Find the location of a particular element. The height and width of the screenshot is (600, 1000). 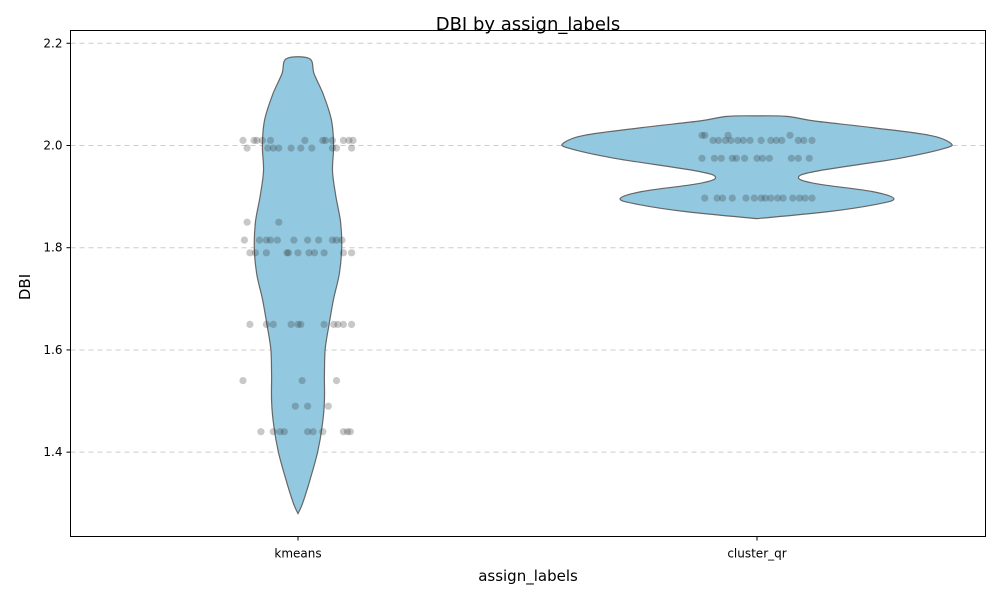

y-tick-label: 1.6 is located at coordinates (52, 350).